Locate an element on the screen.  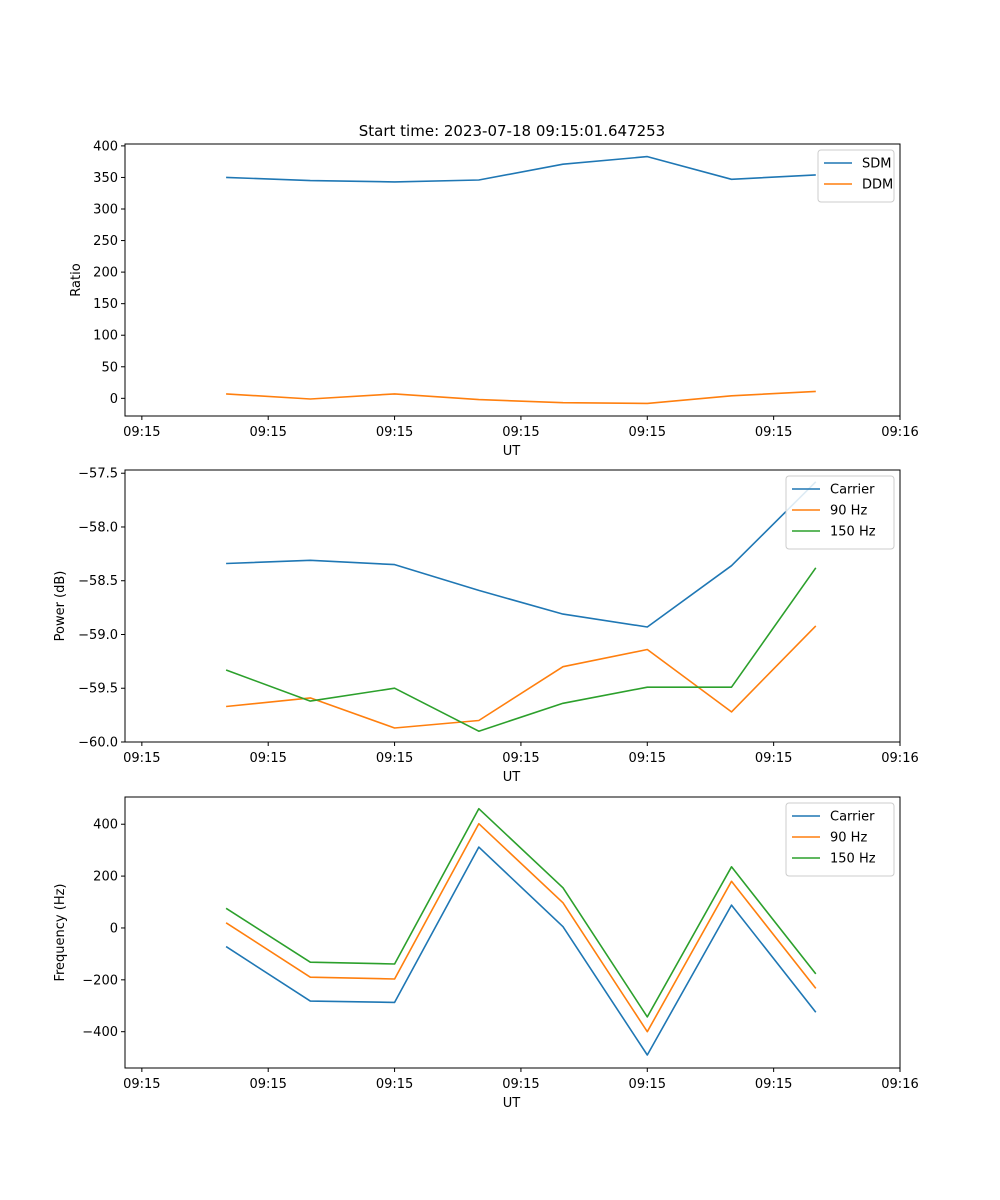
y-tick-label: −60.0 is located at coordinates (98, 743).